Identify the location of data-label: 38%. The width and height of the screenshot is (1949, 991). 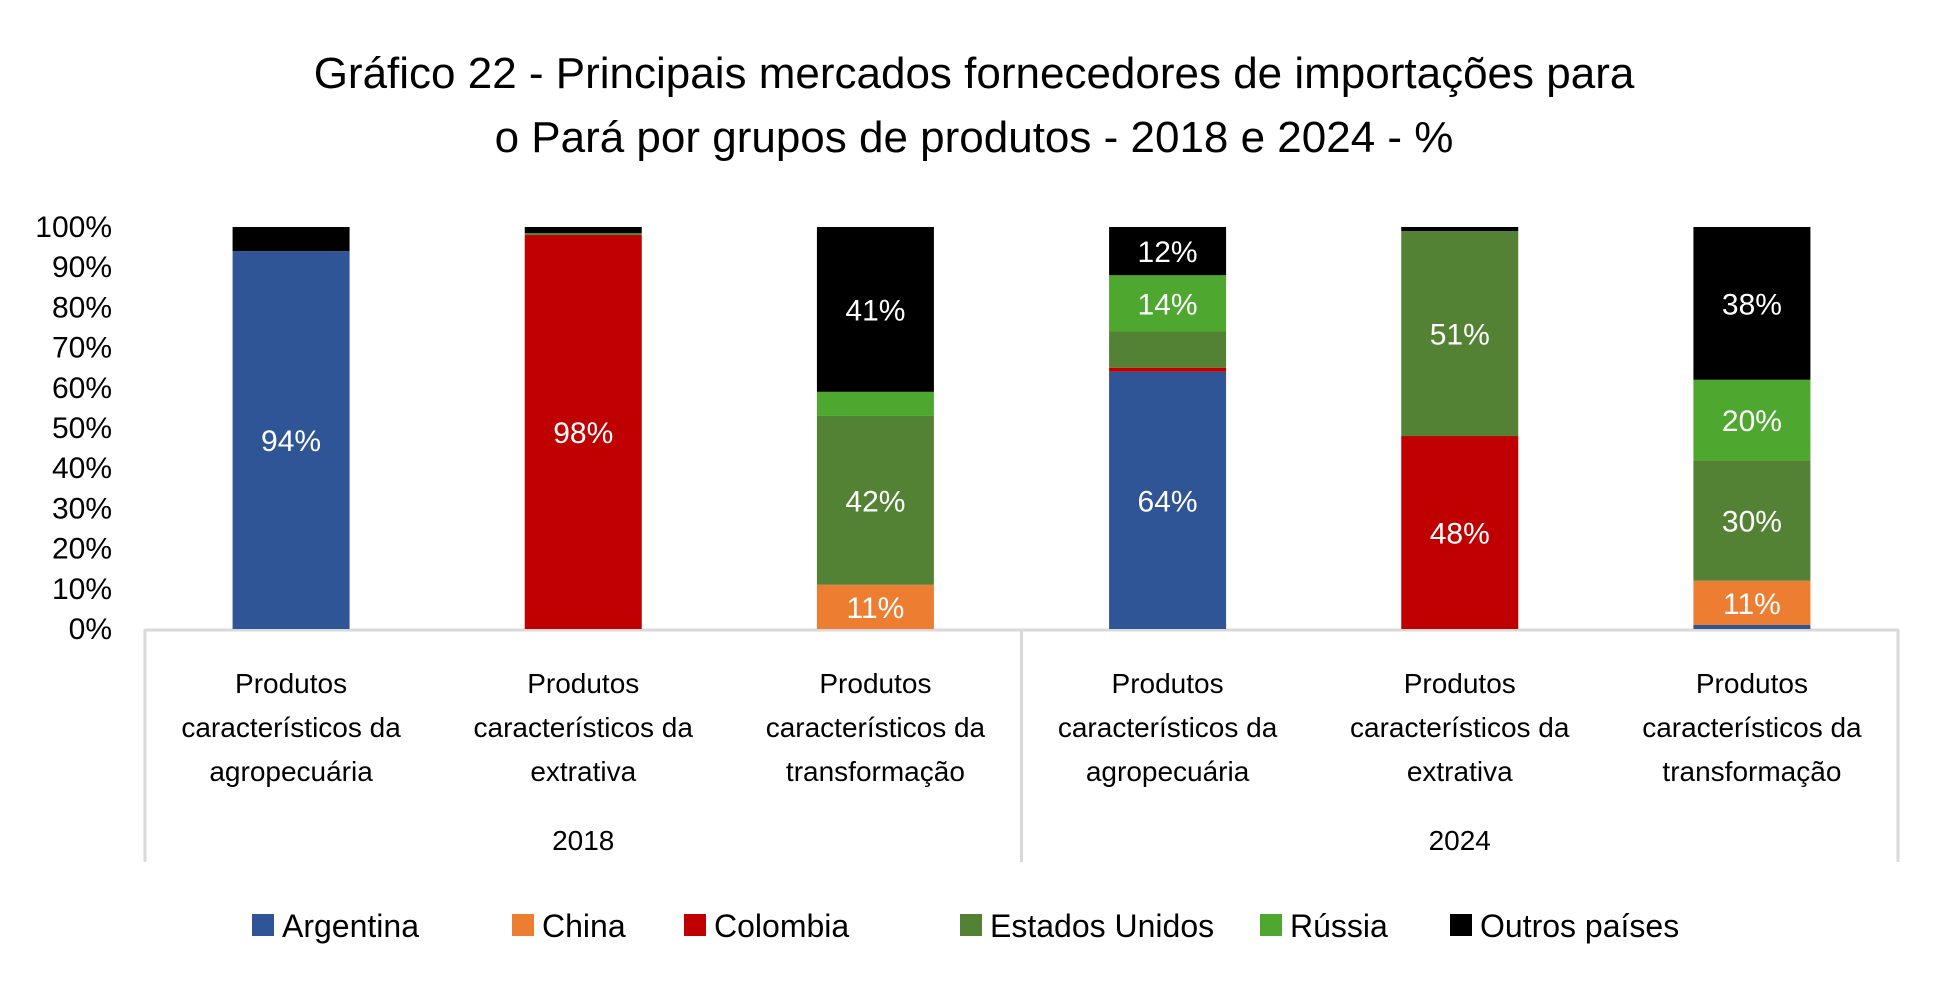
(1752, 304).